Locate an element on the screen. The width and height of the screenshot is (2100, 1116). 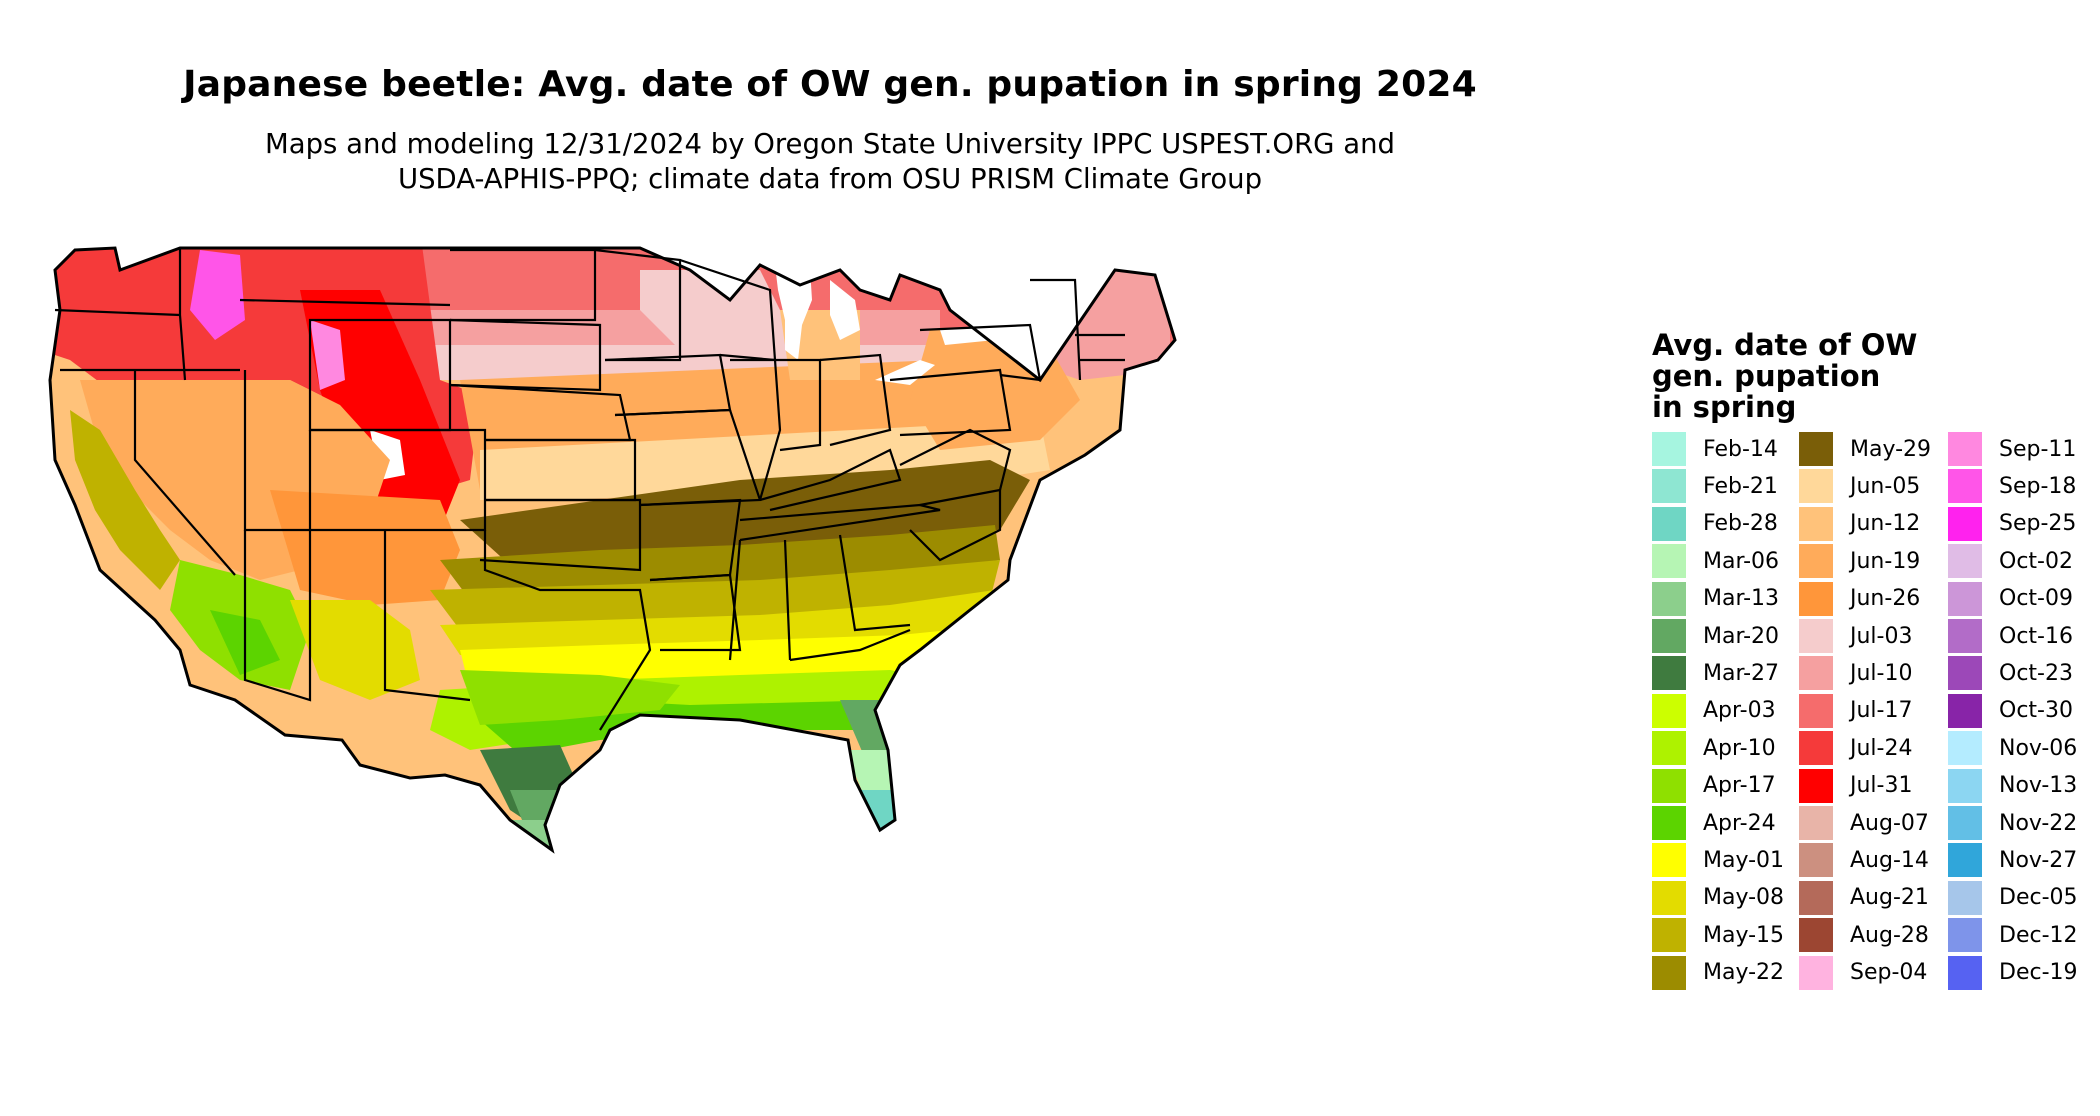
legend-label: Oct-23 is located at coordinates (2036, 673).